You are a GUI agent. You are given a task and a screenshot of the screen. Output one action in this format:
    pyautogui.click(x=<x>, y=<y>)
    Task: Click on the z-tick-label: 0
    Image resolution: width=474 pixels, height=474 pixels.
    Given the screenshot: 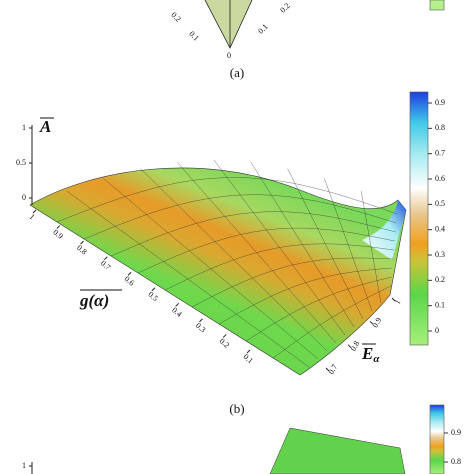 What is the action you would take?
    pyautogui.click(x=24, y=197)
    